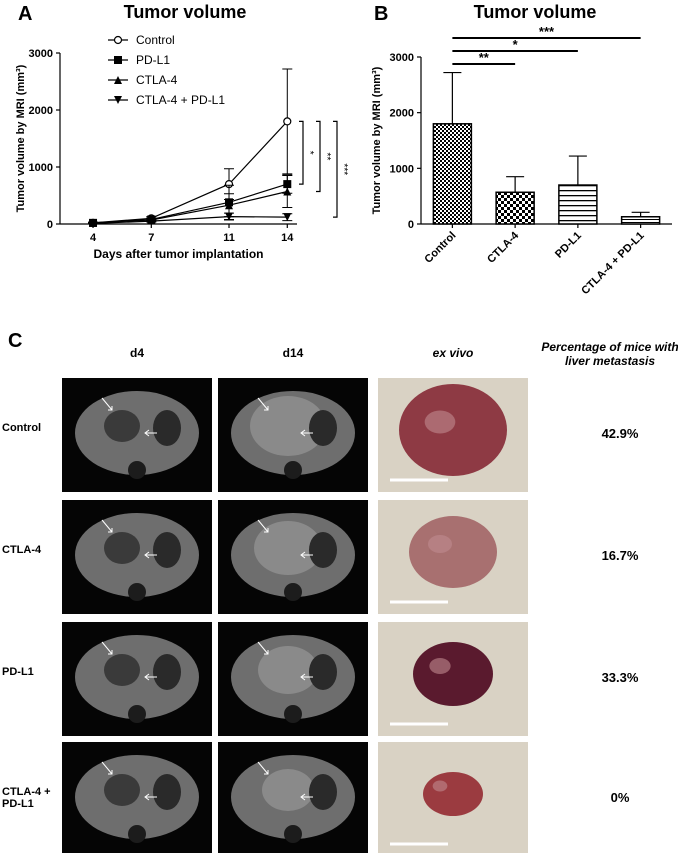 The image size is (678, 853). What do you see at coordinates (25, 14) in the screenshot?
I see `panel-label: A` at bounding box center [25, 14].